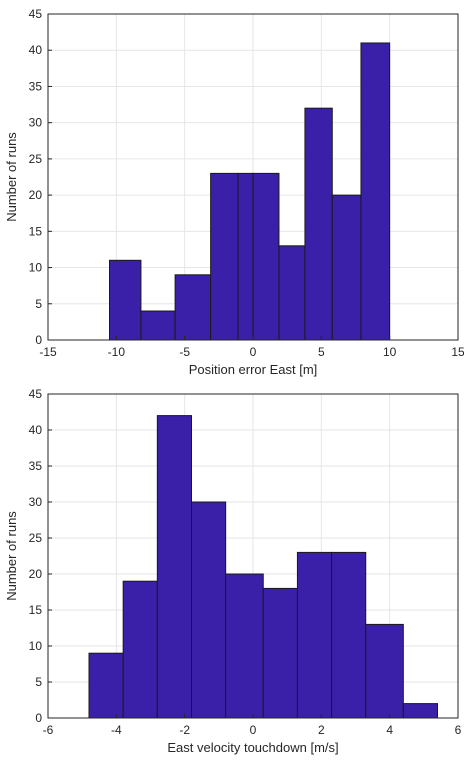  Describe the element at coordinates (253, 369) in the screenshot. I see `x-axis-label: Position error East [m]` at that location.